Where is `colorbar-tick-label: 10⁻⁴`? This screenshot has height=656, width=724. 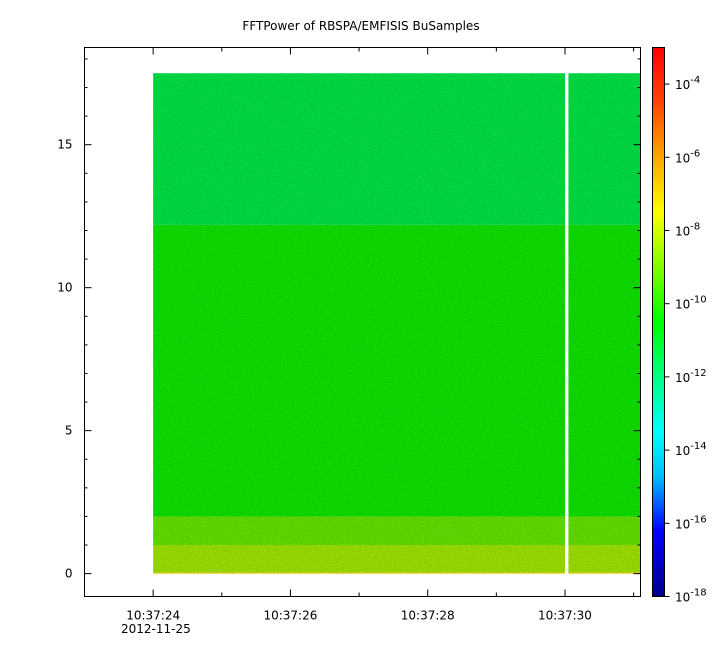 colorbar-tick-label: 10⁻⁴ is located at coordinates (687, 83).